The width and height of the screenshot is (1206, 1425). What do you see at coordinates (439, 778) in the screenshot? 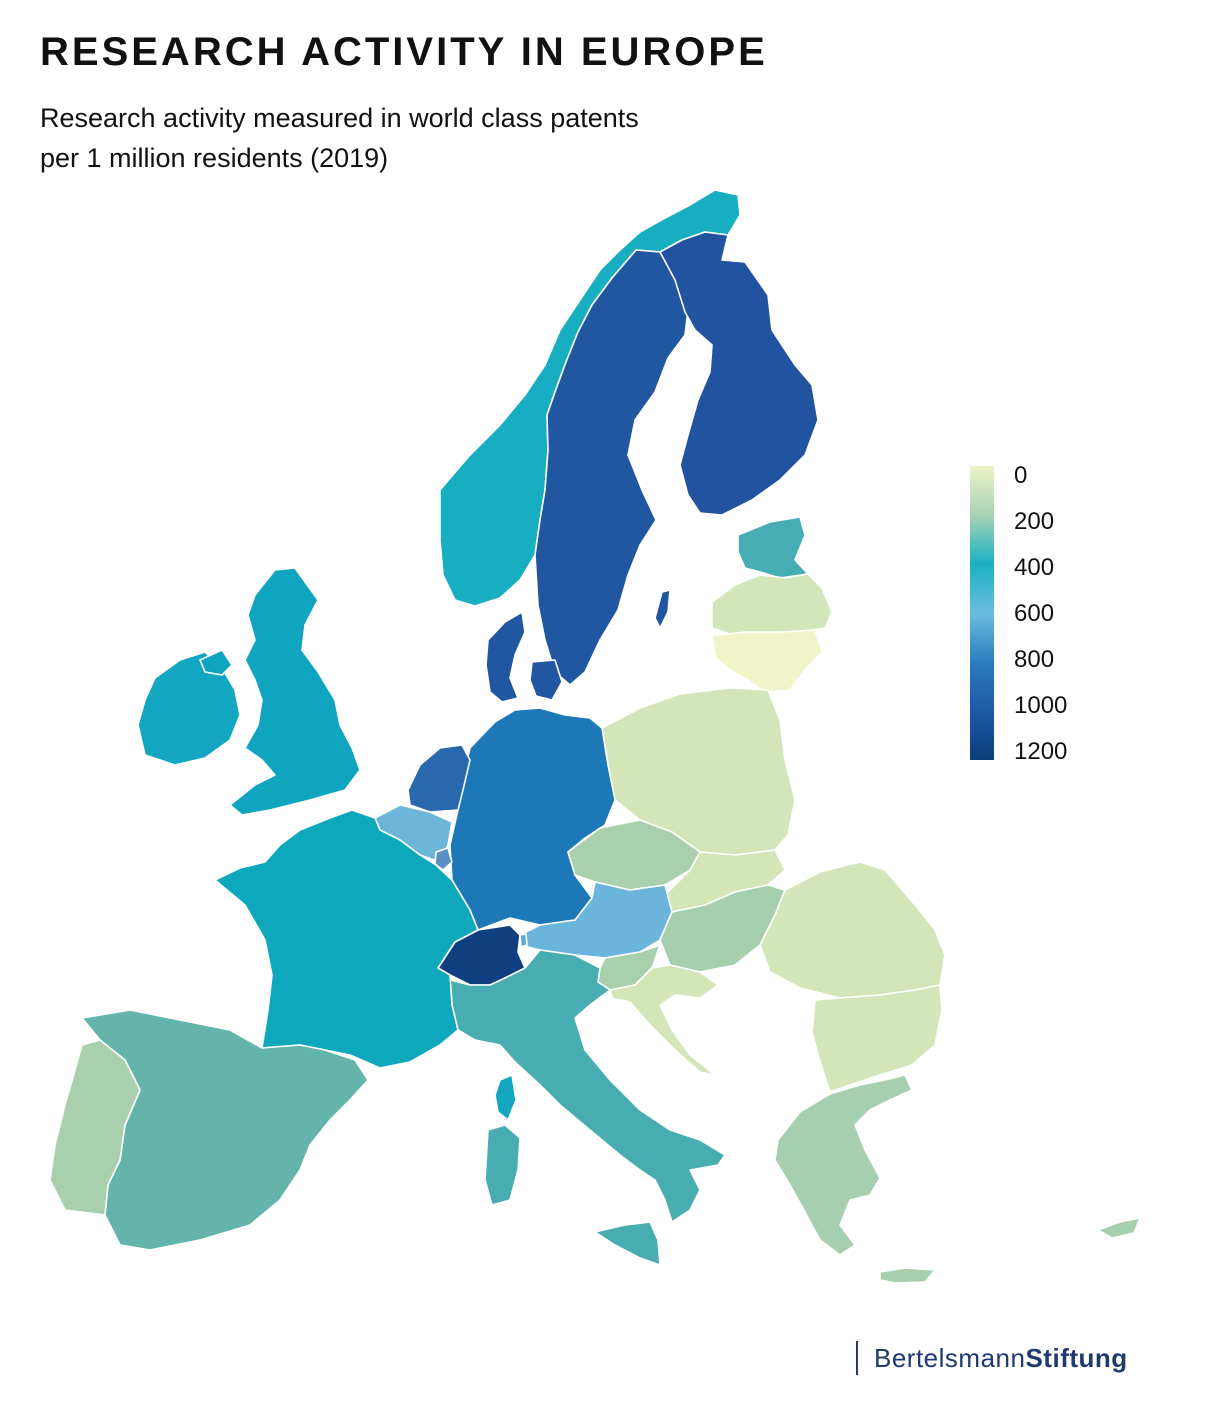
I see `country-netherlands` at bounding box center [439, 778].